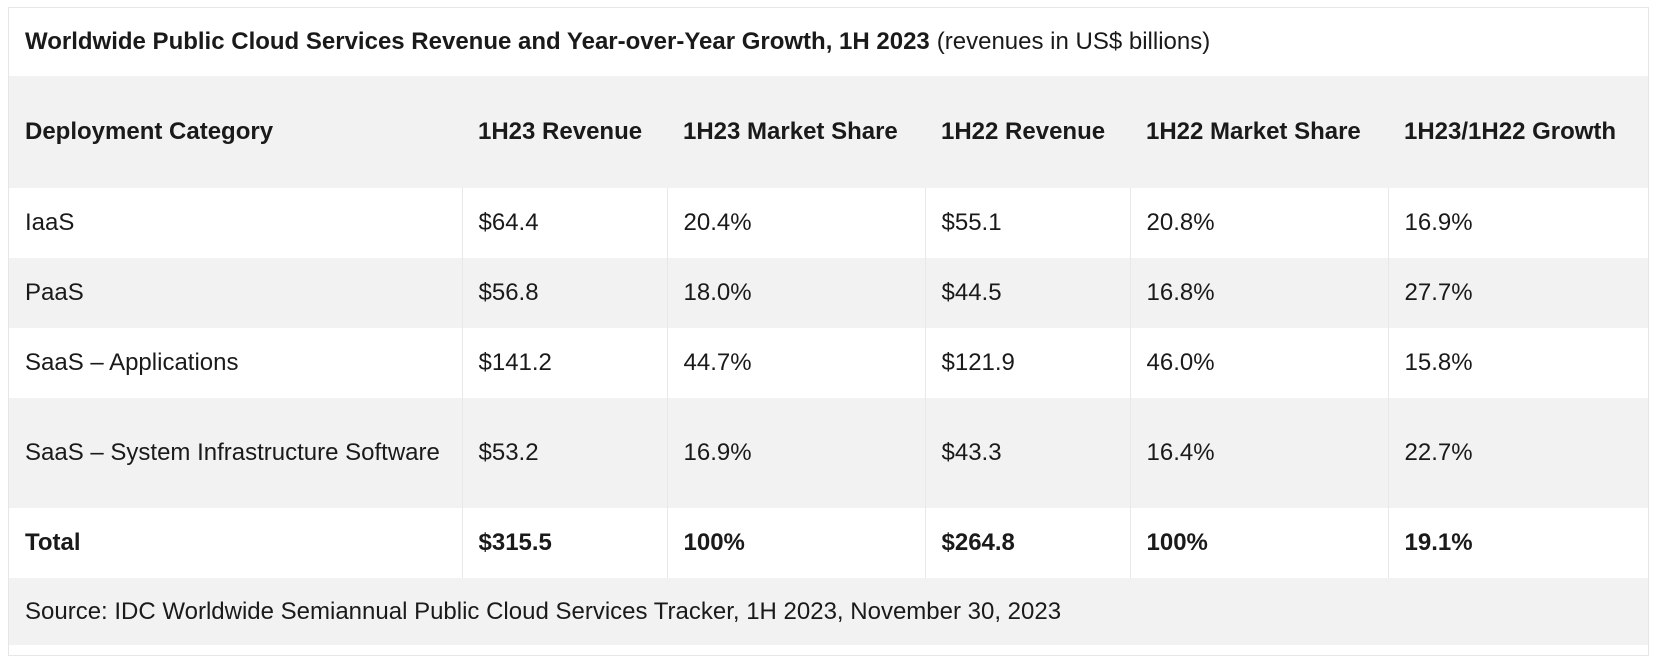  Describe the element at coordinates (1258, 293) in the screenshot. I see `cell-1h22-market-share: 16.8%` at that location.